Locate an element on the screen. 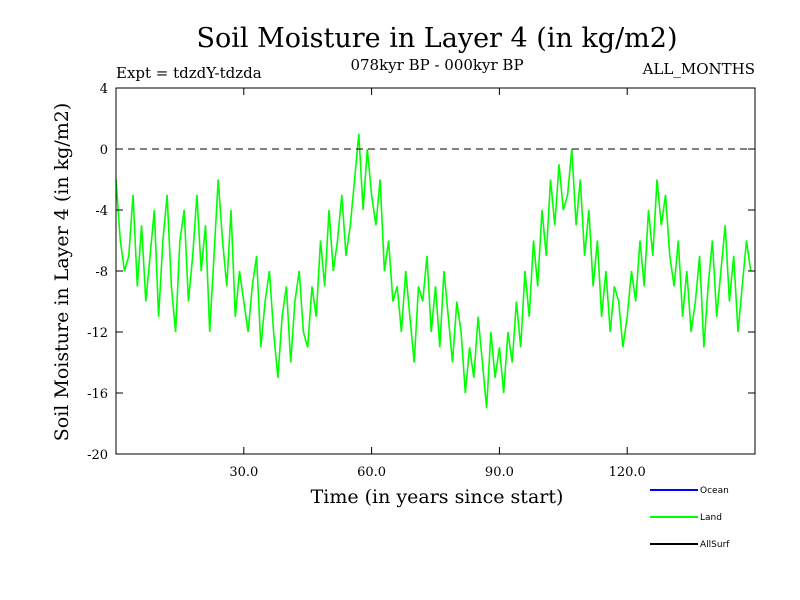  y-tick-label: -8 is located at coordinates (101, 272).